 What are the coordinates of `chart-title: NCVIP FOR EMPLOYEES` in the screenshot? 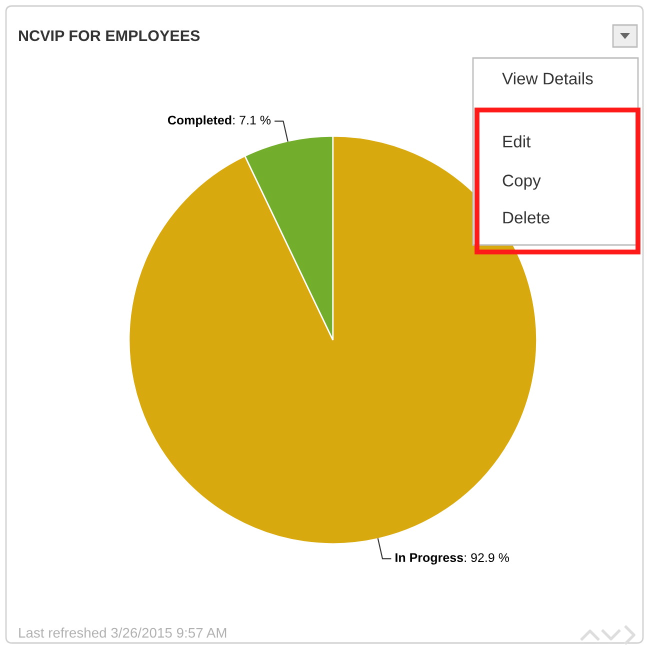 It's located at (109, 36).